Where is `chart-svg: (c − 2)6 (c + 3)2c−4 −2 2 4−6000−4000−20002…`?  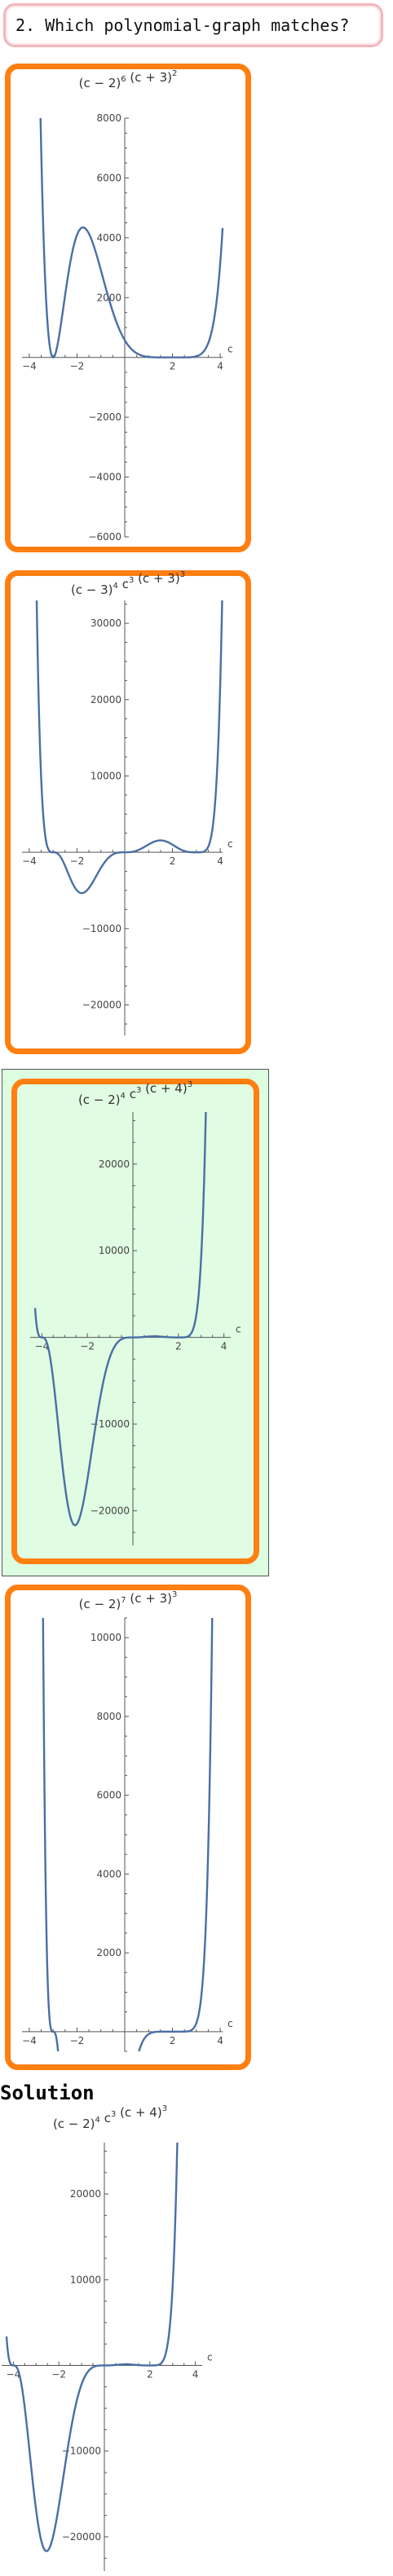 chart-svg: (c − 2)6 (c + 3)2c−4 −2 2 4−6000−4000−20002… is located at coordinates (128, 308).